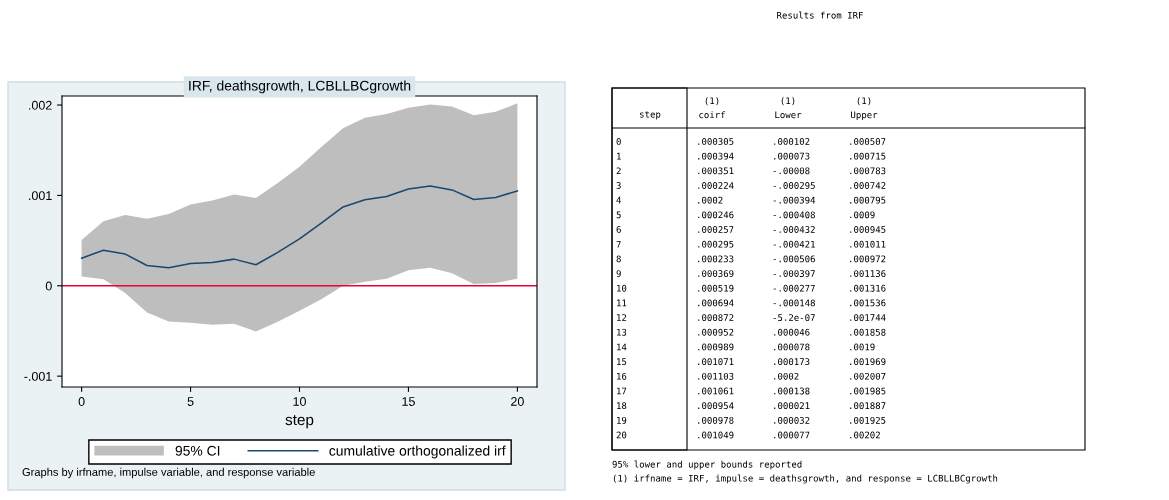 Image resolution: width=1169 pixels, height=500 pixels. I want to click on x-tick-label: 0, so click(81, 401).